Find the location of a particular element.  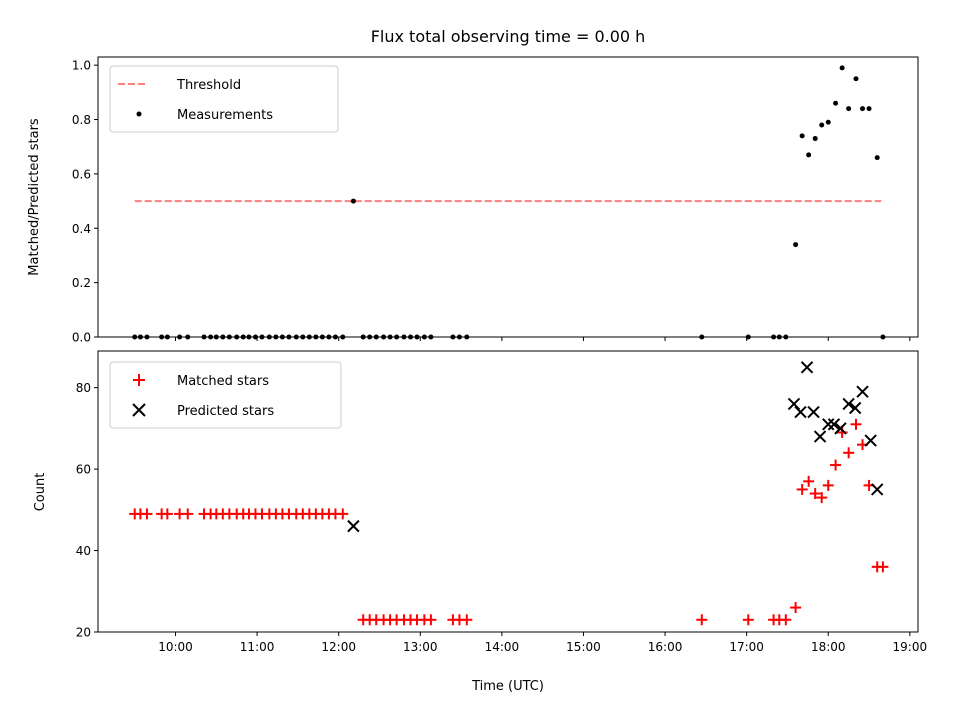

top-legend-box is located at coordinates (224, 99).